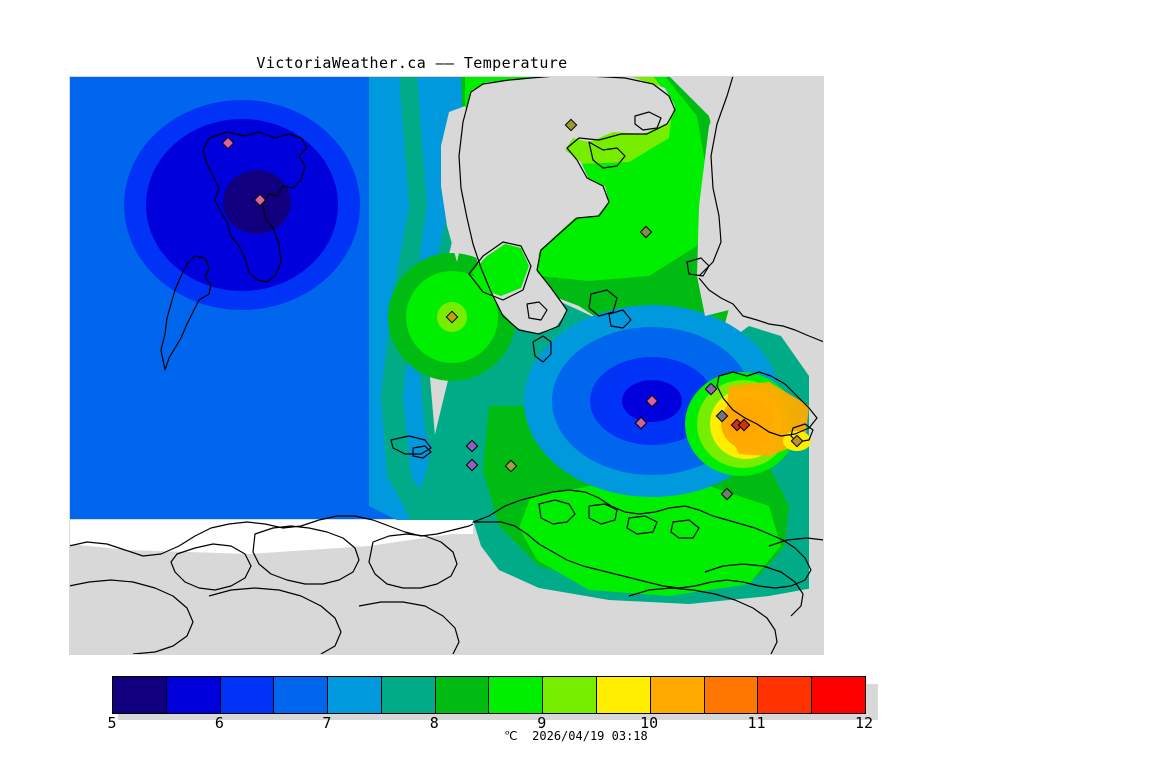  I want to click on colorbar, so click(489, 695).